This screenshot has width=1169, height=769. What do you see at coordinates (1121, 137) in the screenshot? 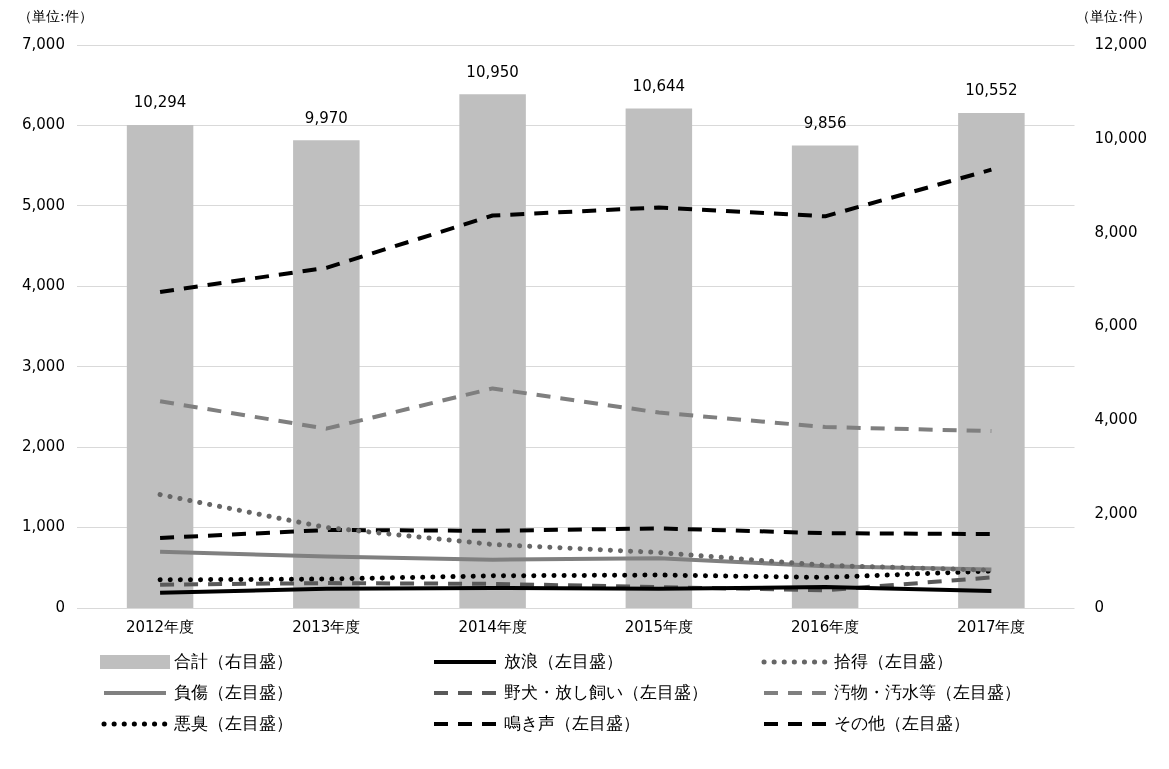
I see `y2-tick-label: 10,000` at bounding box center [1121, 137].